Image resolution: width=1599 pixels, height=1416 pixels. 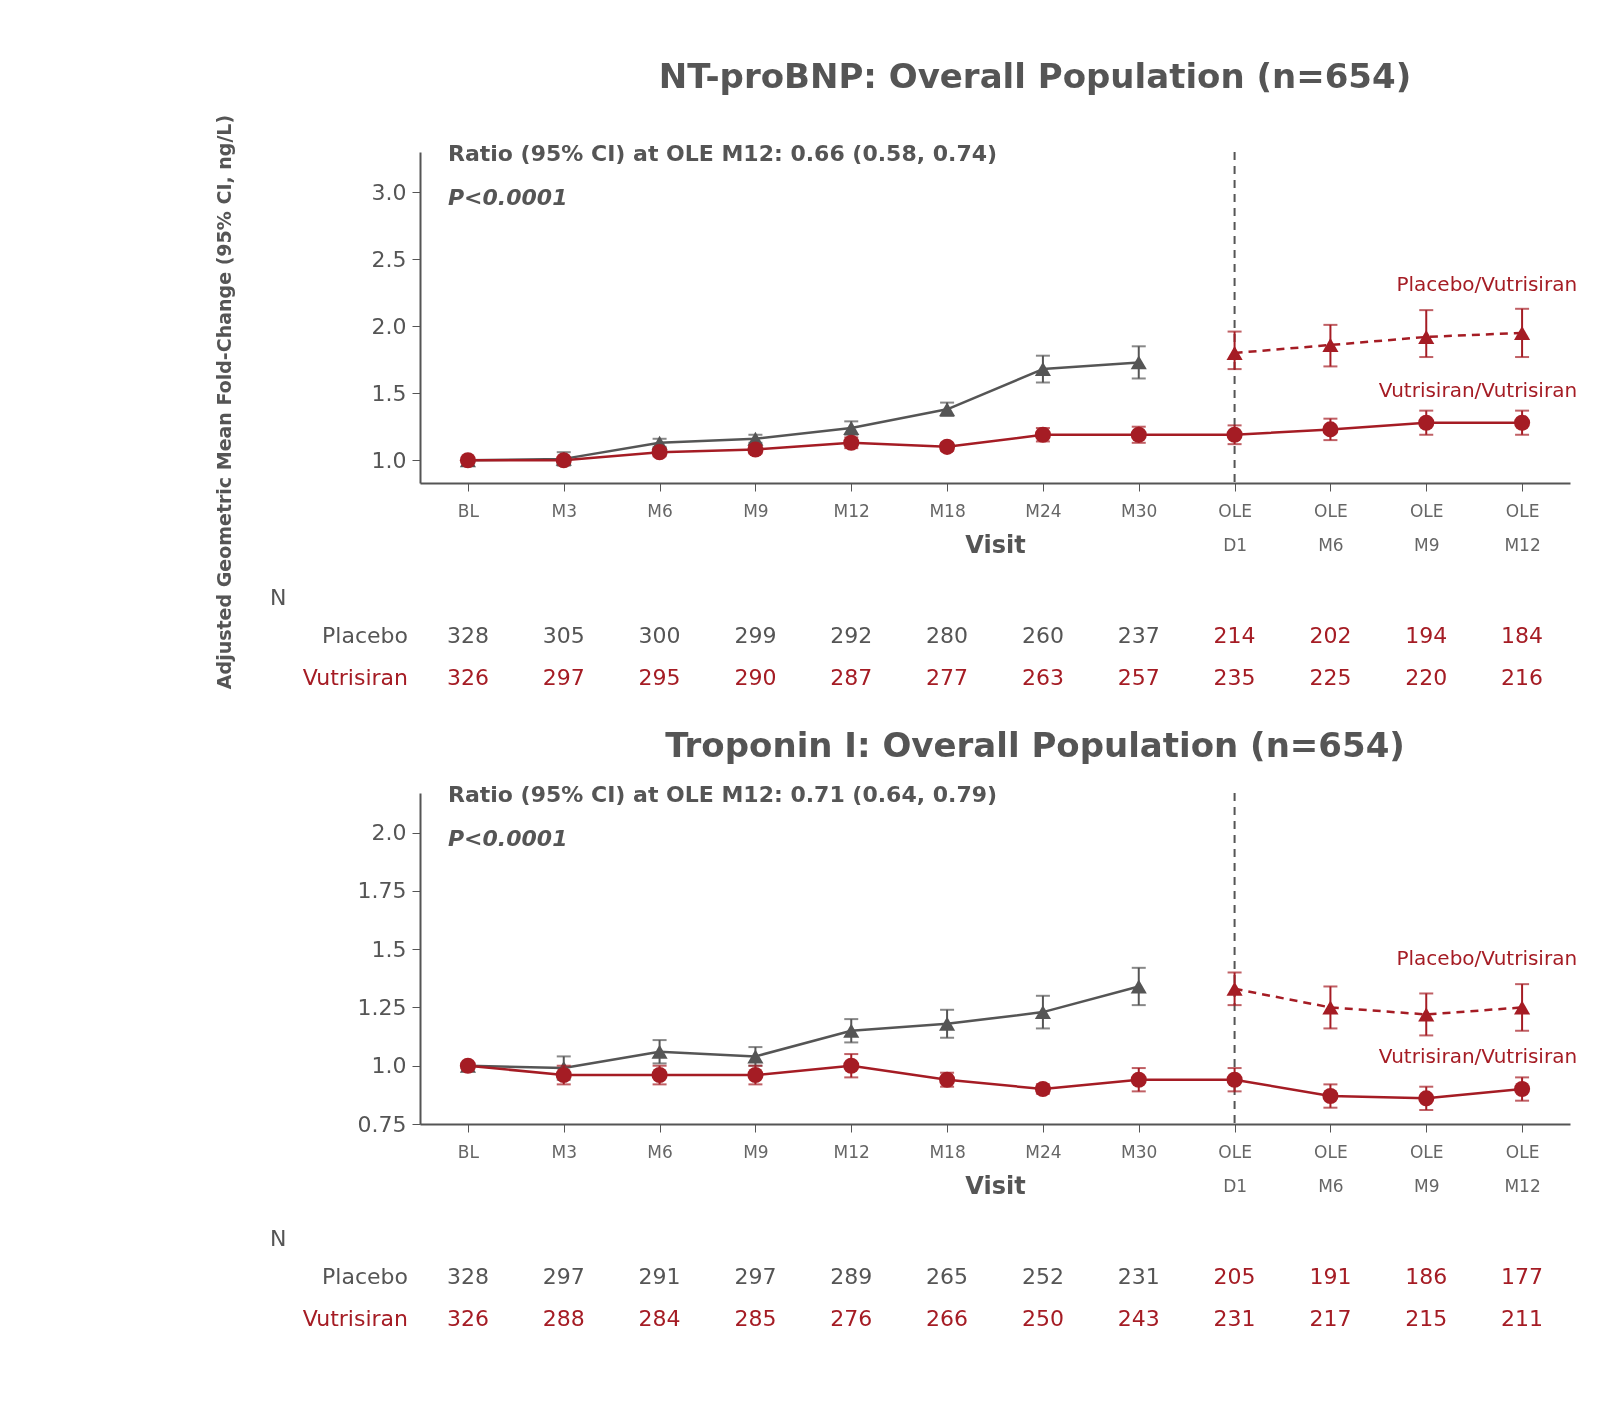 What do you see at coordinates (1522, 677) in the screenshot?
I see `text: 216` at bounding box center [1522, 677].